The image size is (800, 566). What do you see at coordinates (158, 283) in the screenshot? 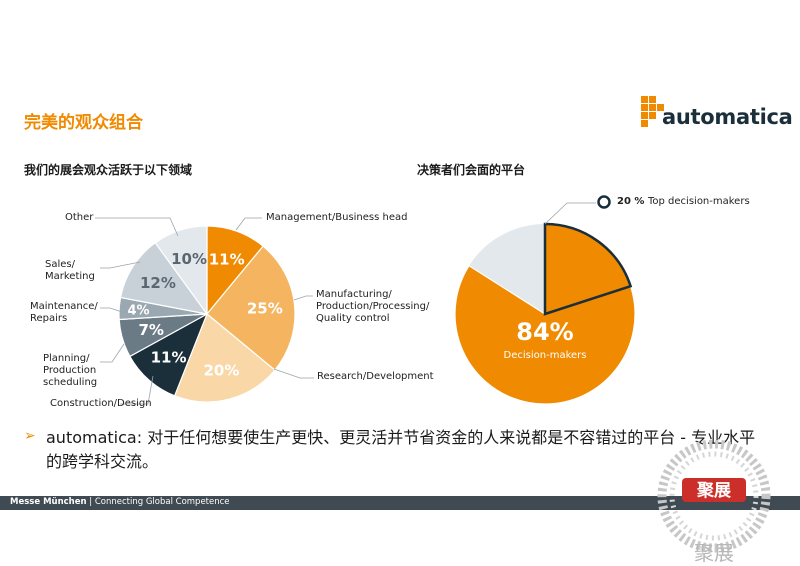
I see `pie-value-label-6: 12%` at bounding box center [158, 283].